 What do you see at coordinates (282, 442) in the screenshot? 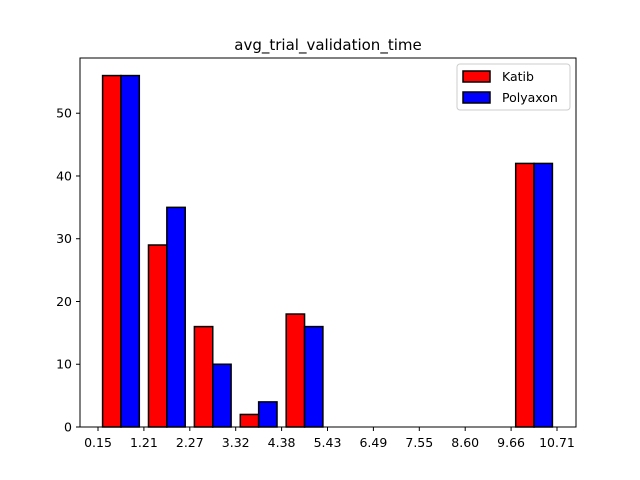
I see `x-tick-label-4: 4.38` at bounding box center [282, 442].